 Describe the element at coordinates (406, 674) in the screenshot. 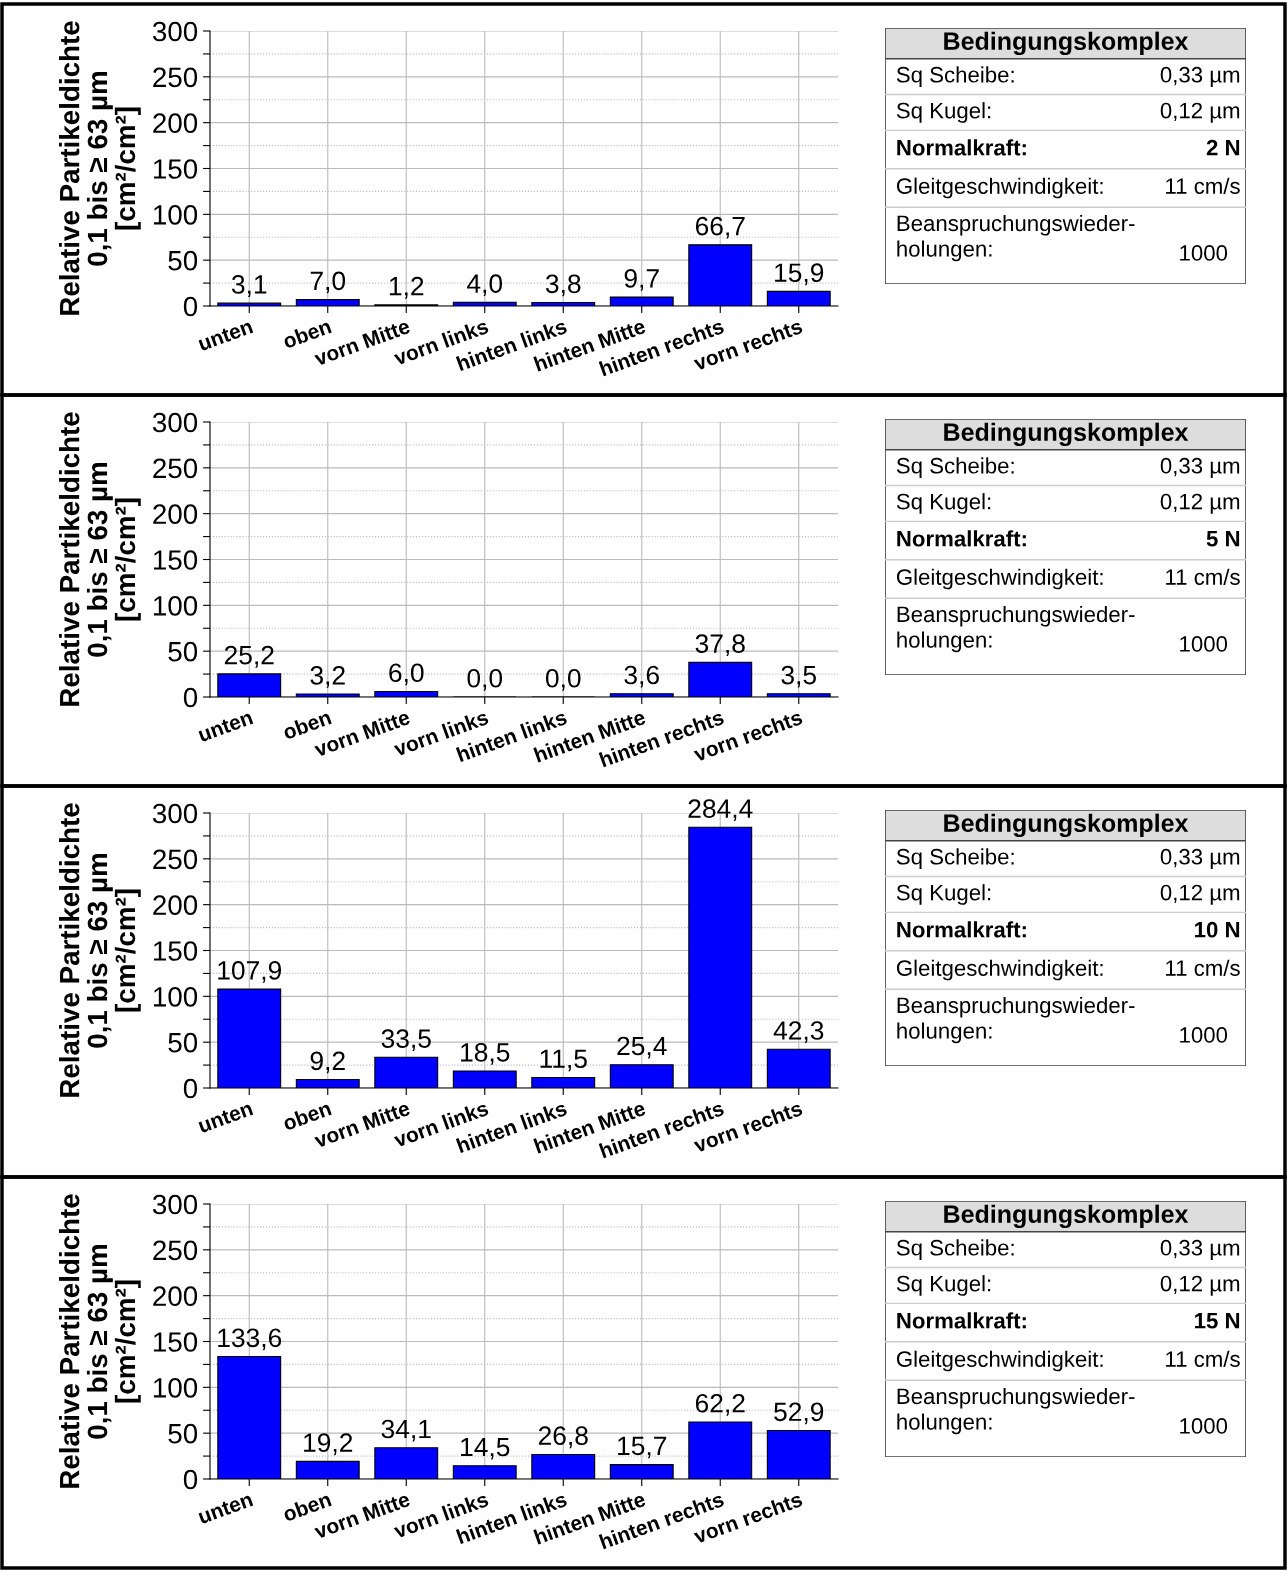

I see `data-label: 6,0` at that location.